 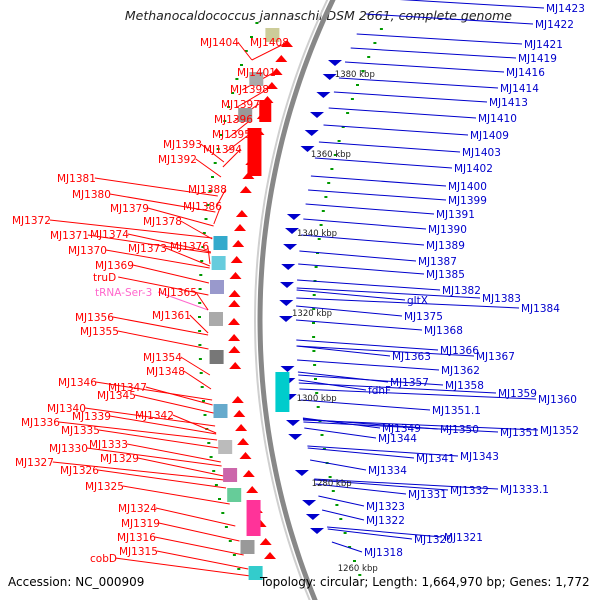 I want to click on left-gene-label: MJ1397, so click(x=240, y=105).